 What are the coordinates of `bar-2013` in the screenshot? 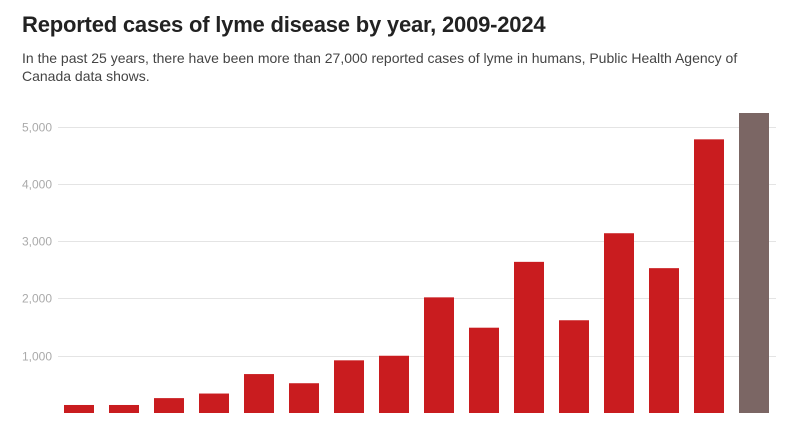 It's located at (259, 393).